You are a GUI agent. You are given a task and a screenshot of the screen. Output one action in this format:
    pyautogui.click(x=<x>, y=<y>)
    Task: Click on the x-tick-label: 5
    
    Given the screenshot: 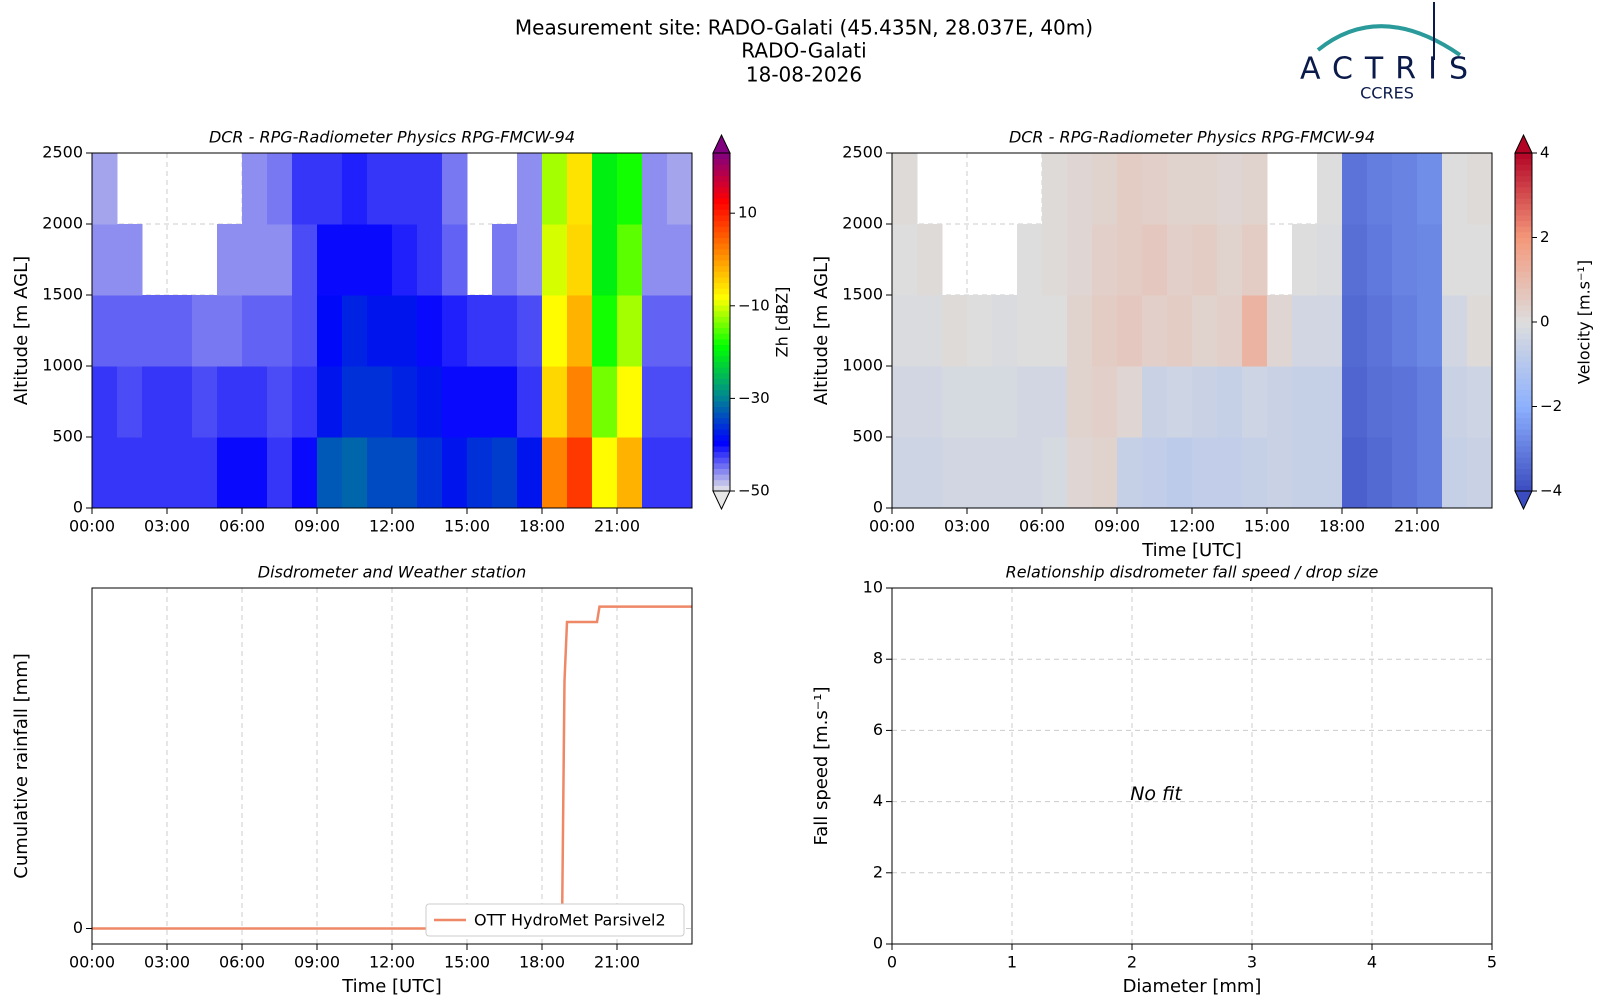 What is the action you would take?
    pyautogui.click(x=1492, y=962)
    